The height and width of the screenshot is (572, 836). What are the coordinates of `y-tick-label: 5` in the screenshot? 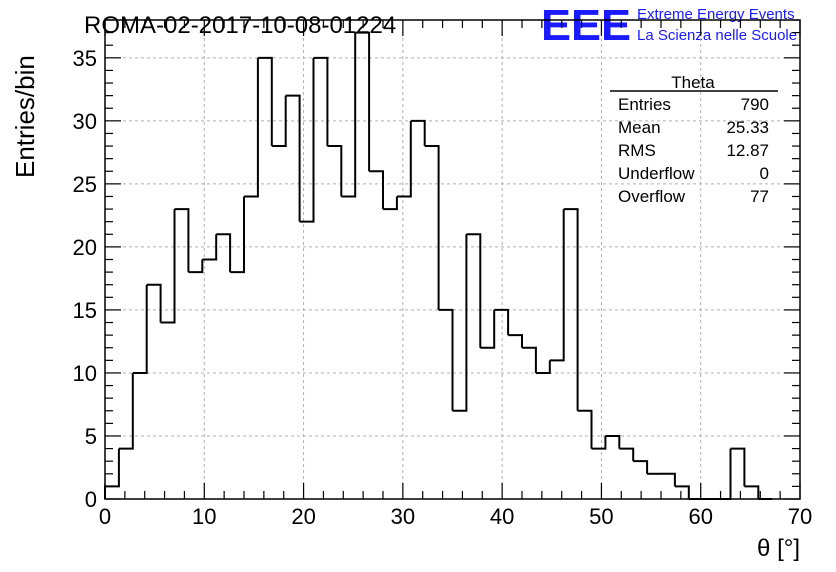 It's located at (91, 436).